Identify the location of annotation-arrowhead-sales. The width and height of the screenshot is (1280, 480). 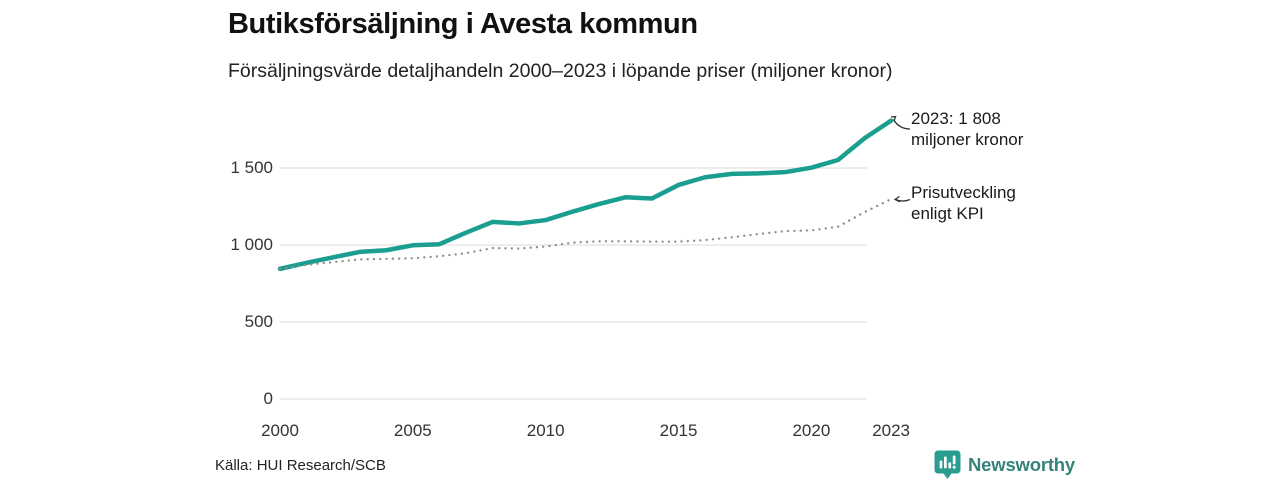
(893, 118).